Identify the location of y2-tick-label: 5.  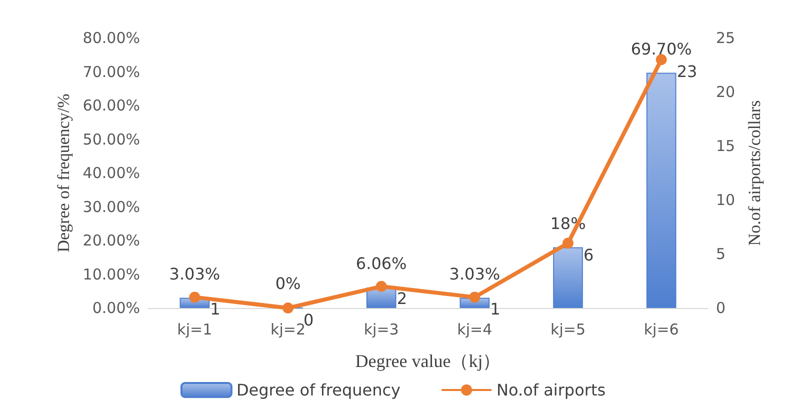
(721, 254).